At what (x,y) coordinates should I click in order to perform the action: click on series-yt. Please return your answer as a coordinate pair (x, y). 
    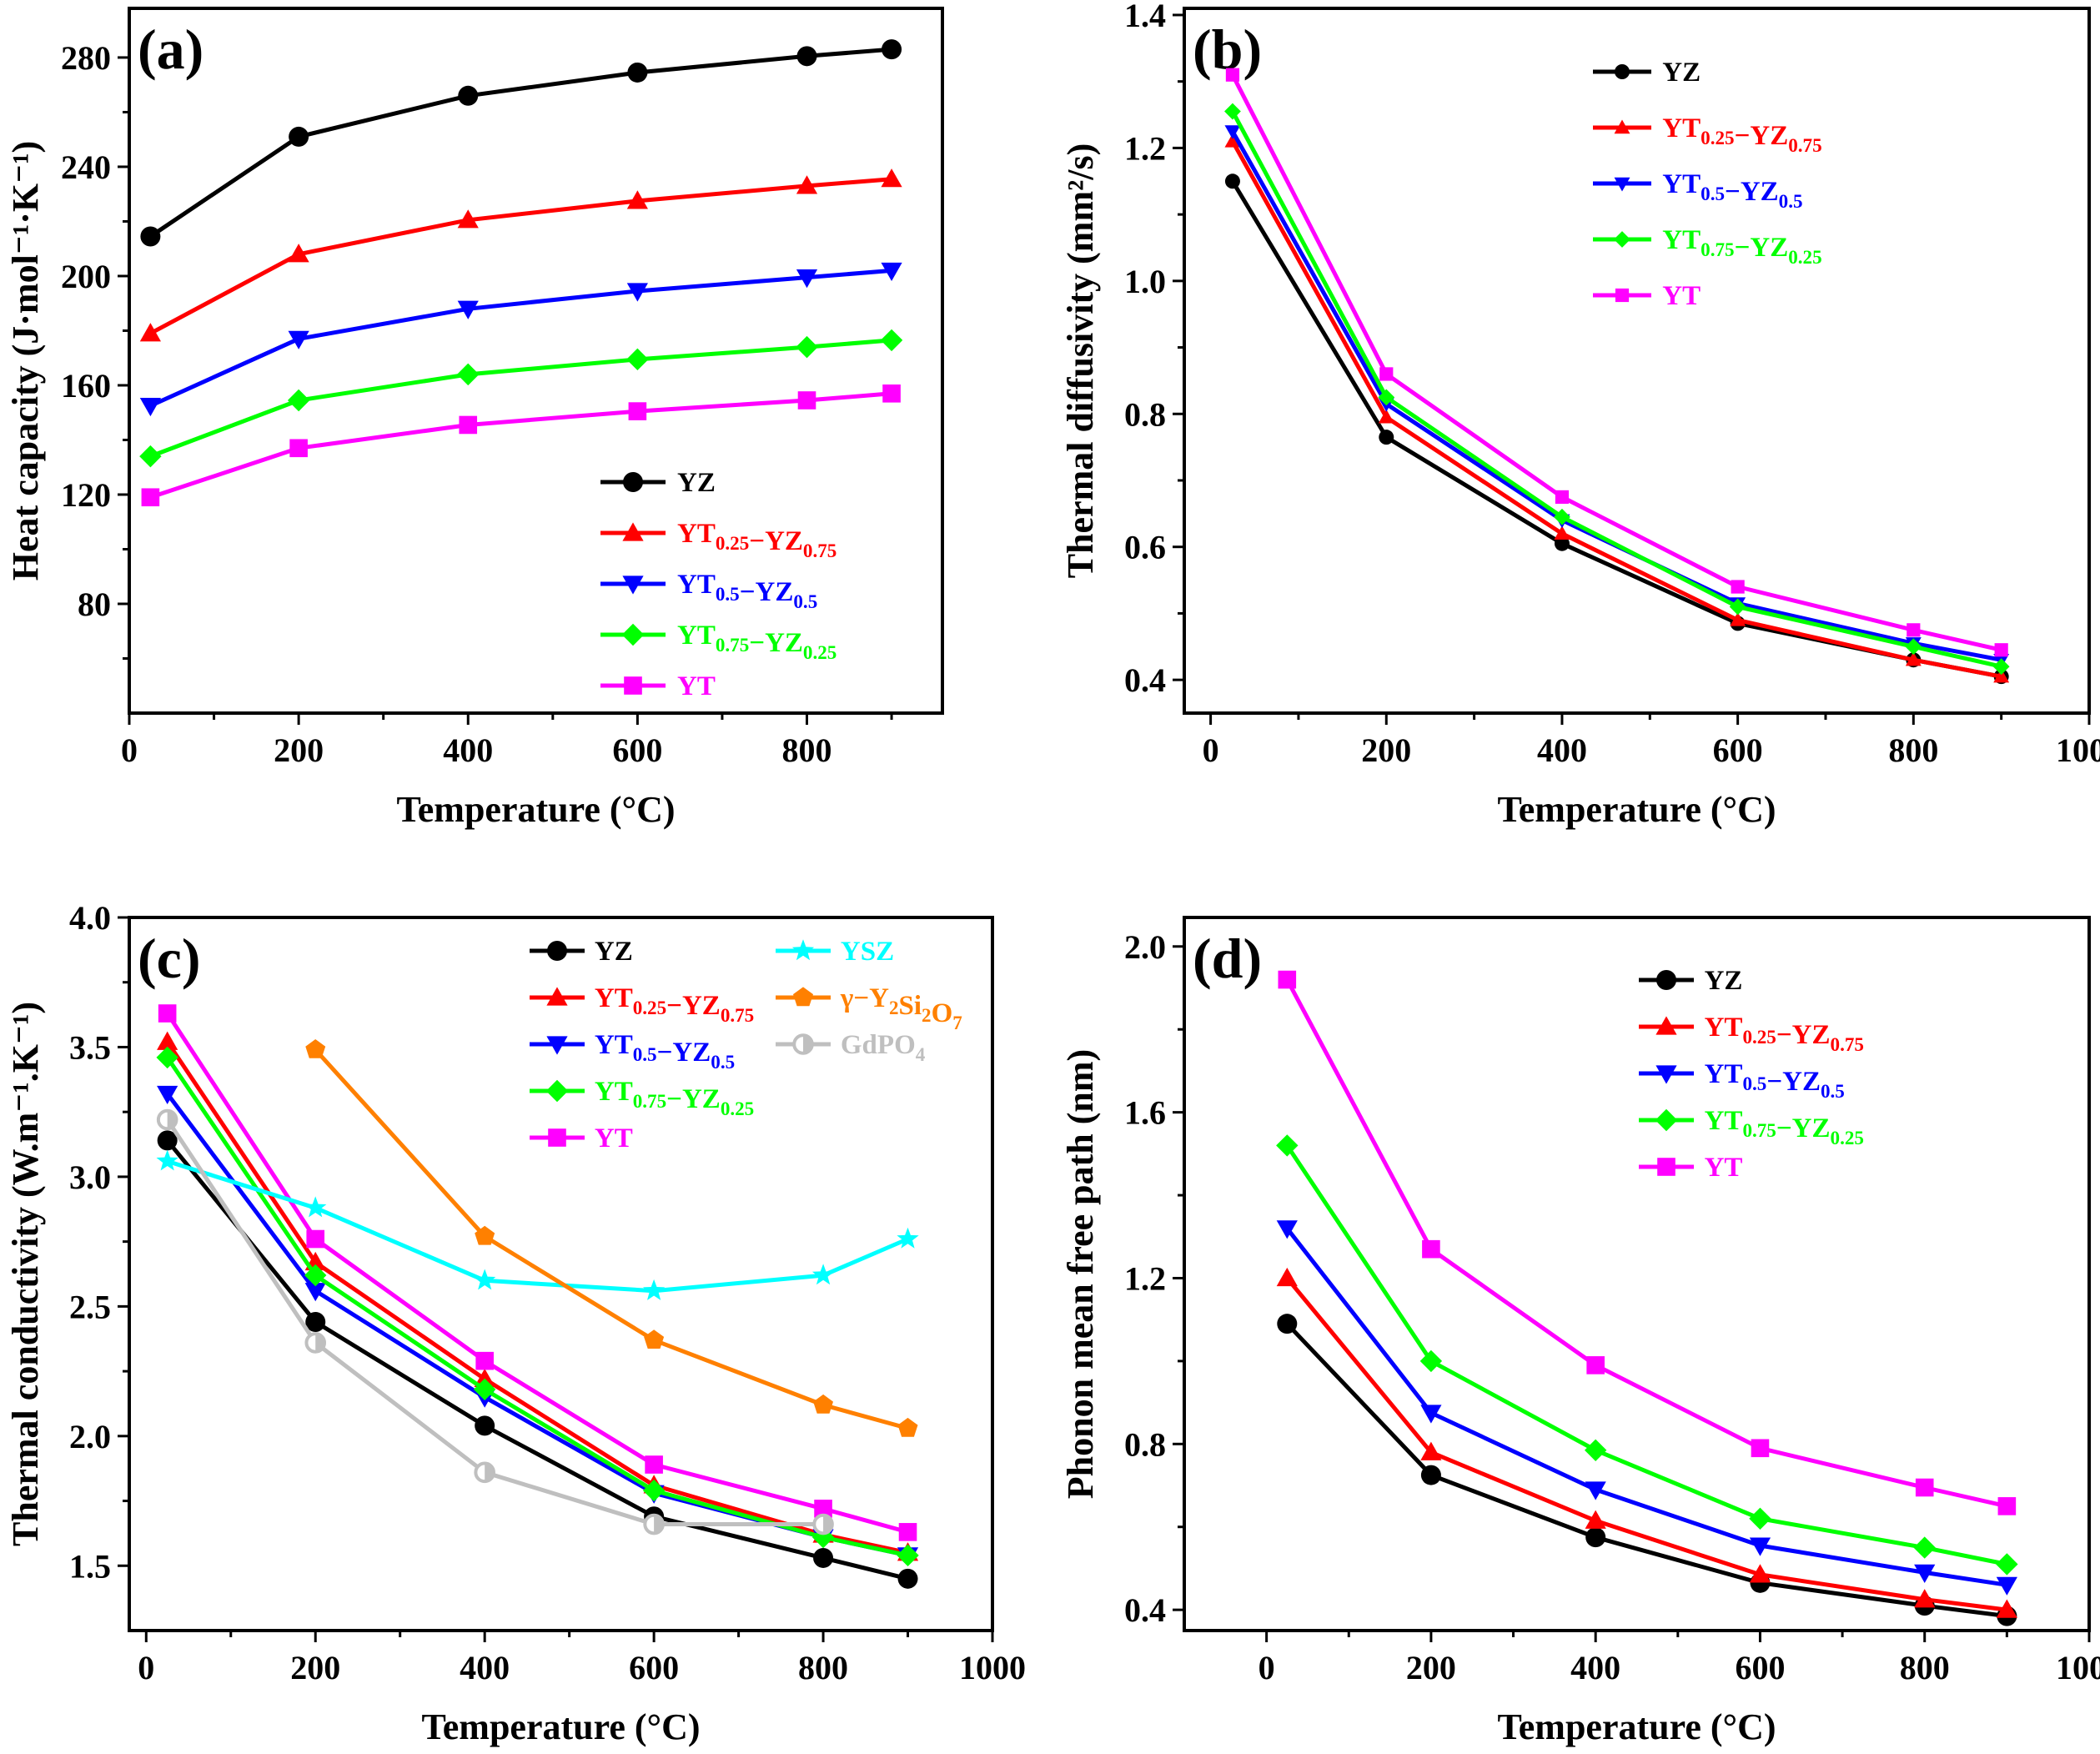
    Looking at the image, I should click on (1616, 362).